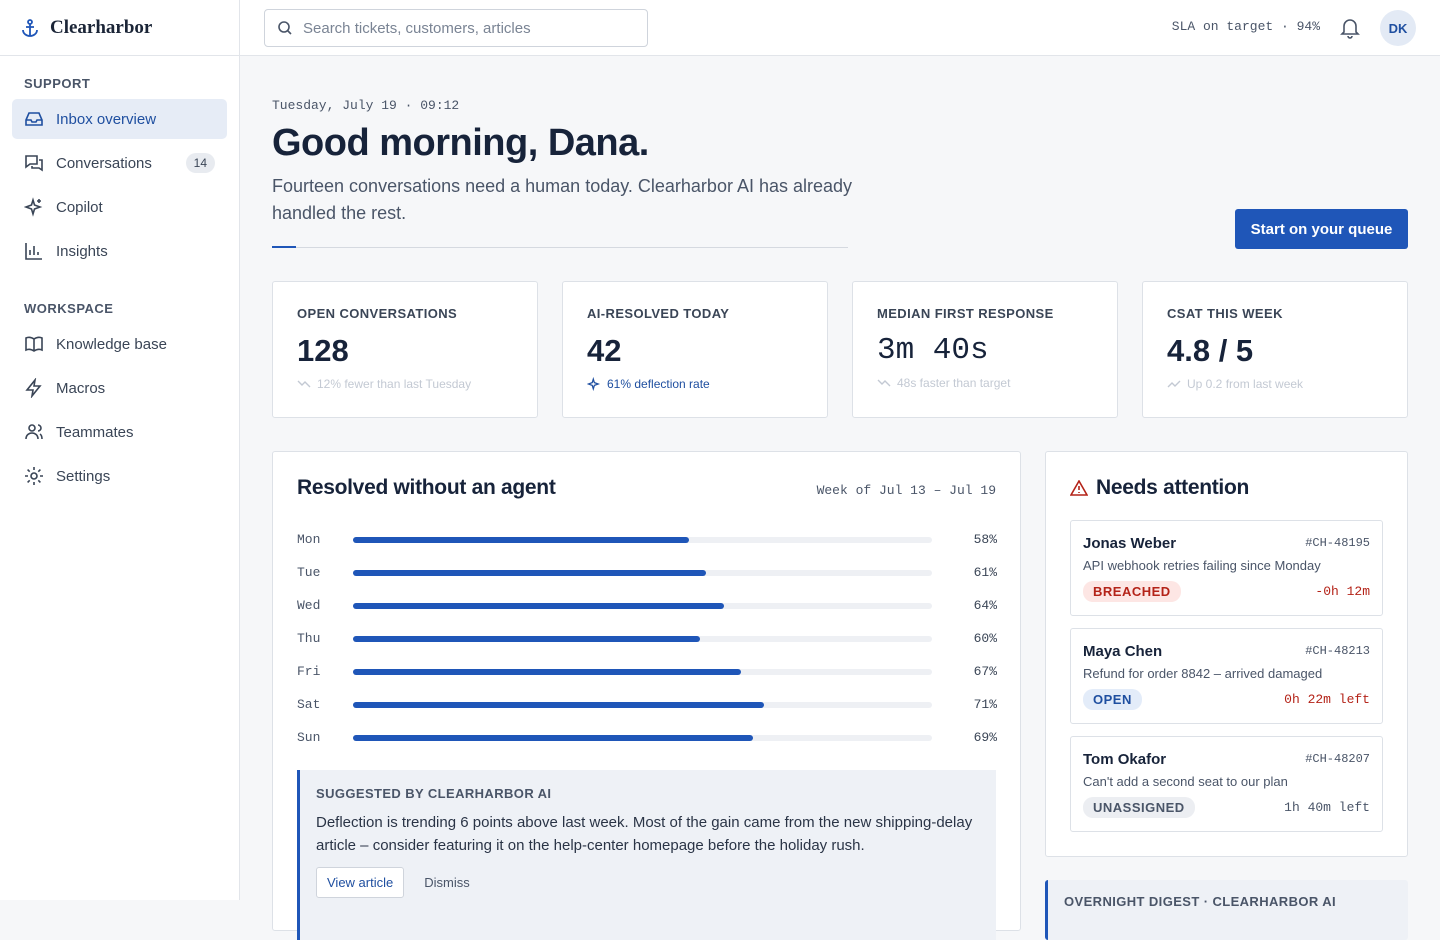  Describe the element at coordinates (1203, 673) in the screenshot. I see `ticket-summary: Refund for order 8842 – arrived damaged` at that location.